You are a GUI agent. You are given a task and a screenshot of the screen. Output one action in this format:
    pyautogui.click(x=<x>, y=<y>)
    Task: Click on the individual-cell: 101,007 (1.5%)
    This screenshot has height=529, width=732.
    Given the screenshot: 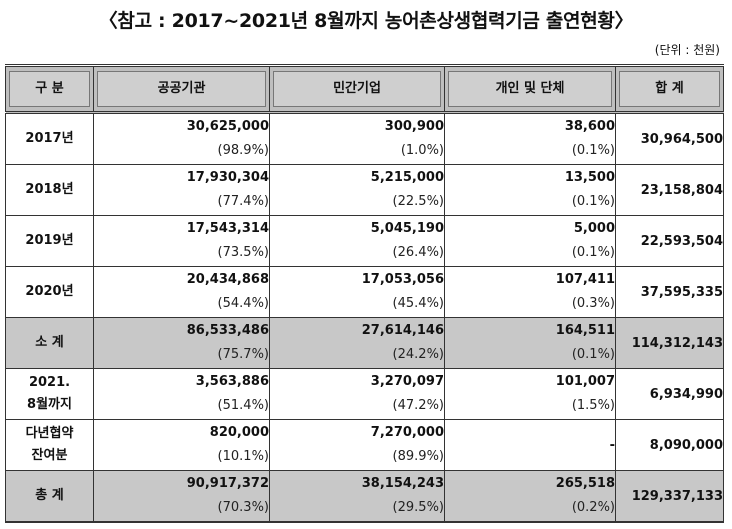 What is the action you would take?
    pyautogui.click(x=530, y=394)
    